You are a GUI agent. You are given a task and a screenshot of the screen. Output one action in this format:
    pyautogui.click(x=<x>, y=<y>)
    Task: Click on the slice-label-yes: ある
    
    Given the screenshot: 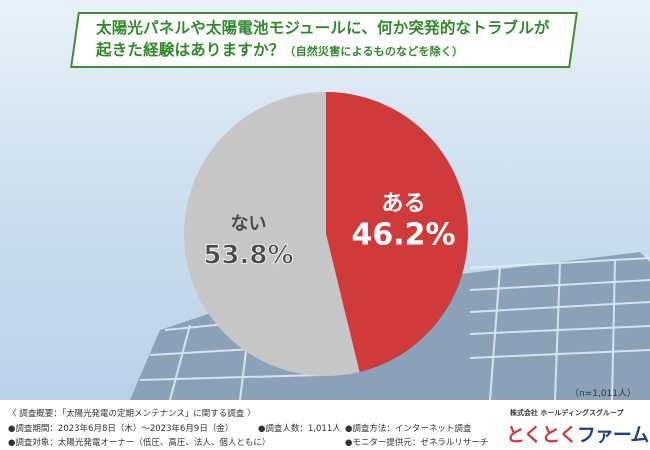 What is the action you would take?
    pyautogui.click(x=404, y=204)
    